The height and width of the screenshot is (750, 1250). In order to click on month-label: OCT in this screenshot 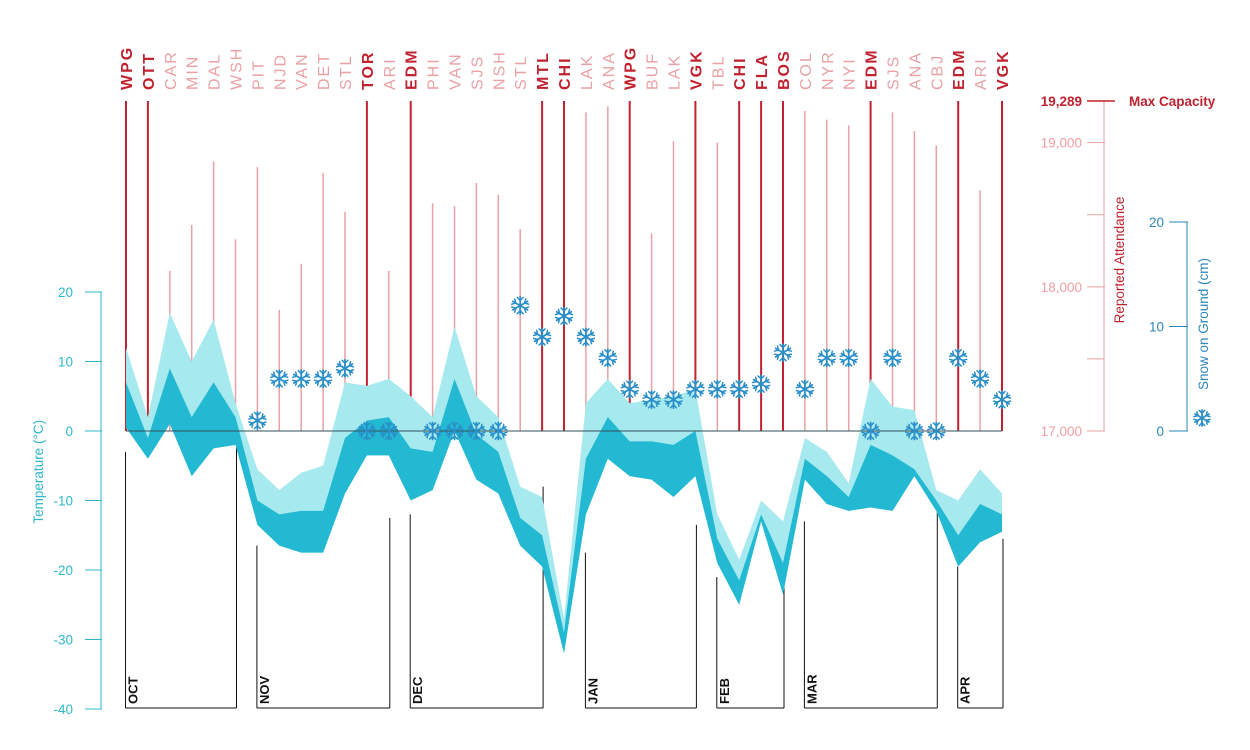, I will do `click(133, 691)`.